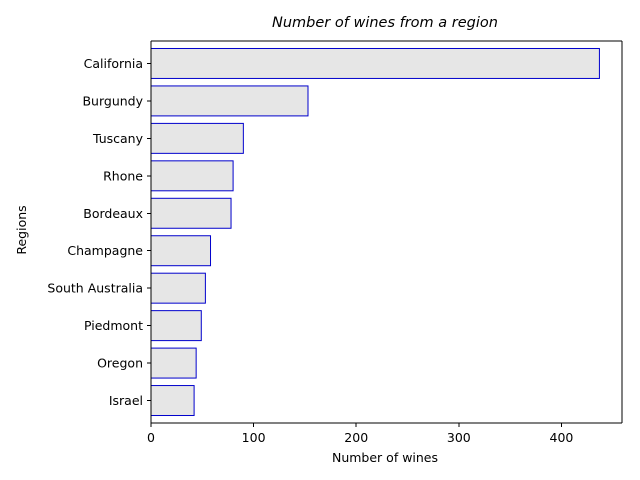  I want to click on y-tick-label: Rhone, so click(123, 175).